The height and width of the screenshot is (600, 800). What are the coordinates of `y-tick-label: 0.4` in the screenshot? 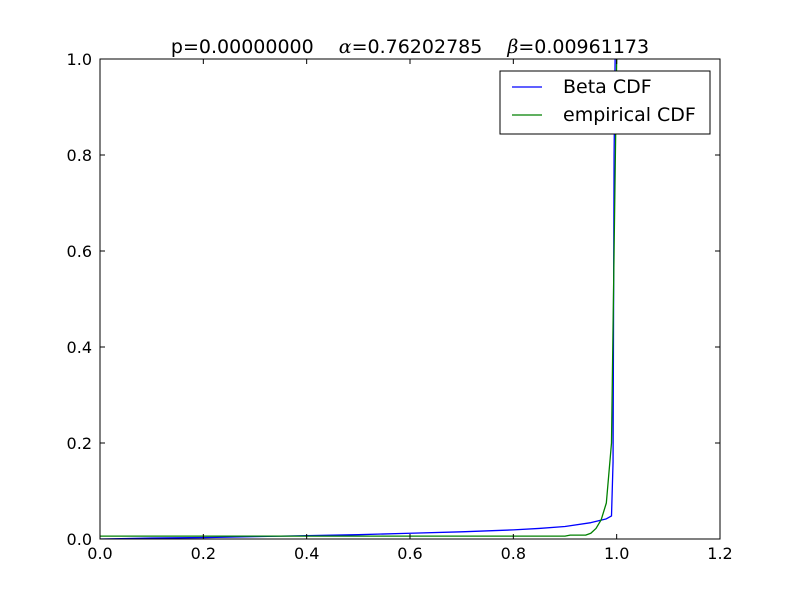 It's located at (79, 347).